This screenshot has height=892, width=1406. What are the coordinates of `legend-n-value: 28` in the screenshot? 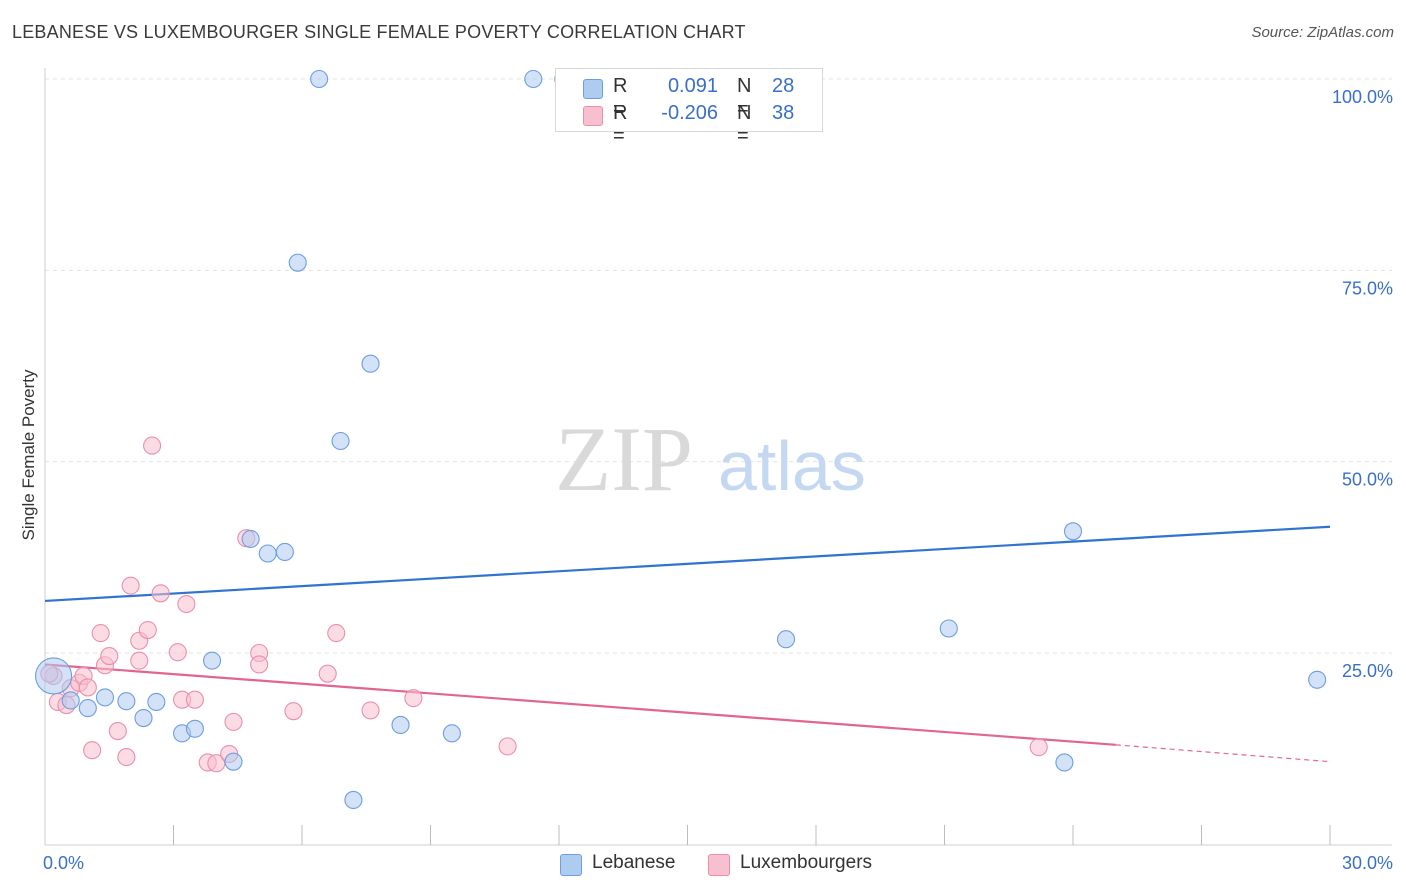 It's located at (783, 86).